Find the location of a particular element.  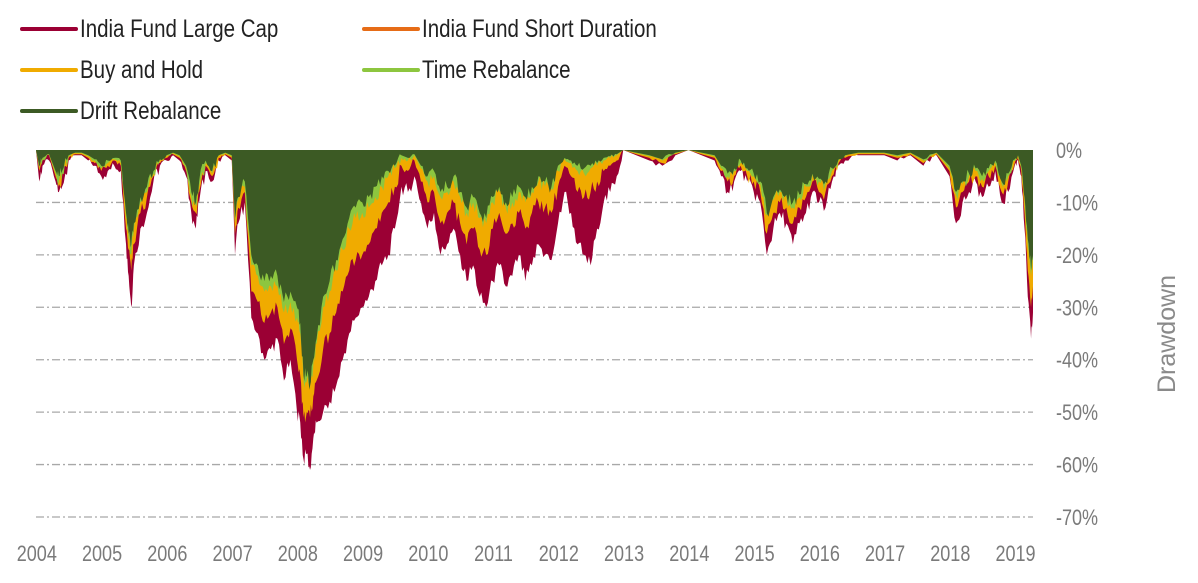

x-tick-label: 2012 is located at coordinates (559, 554).